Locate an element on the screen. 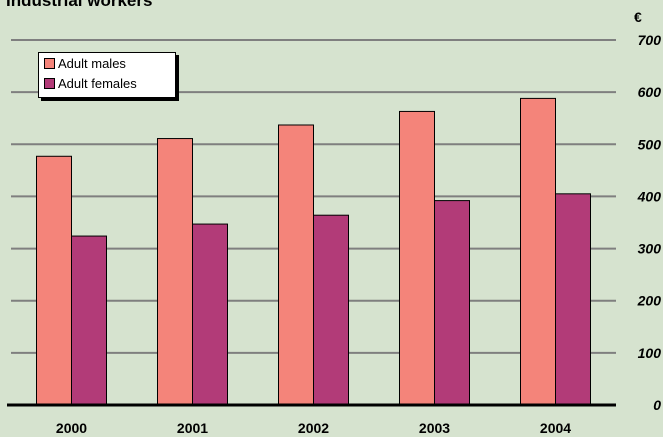 Image resolution: width=663 pixels, height=437 pixels. legend-swatch-males is located at coordinates (49, 63).